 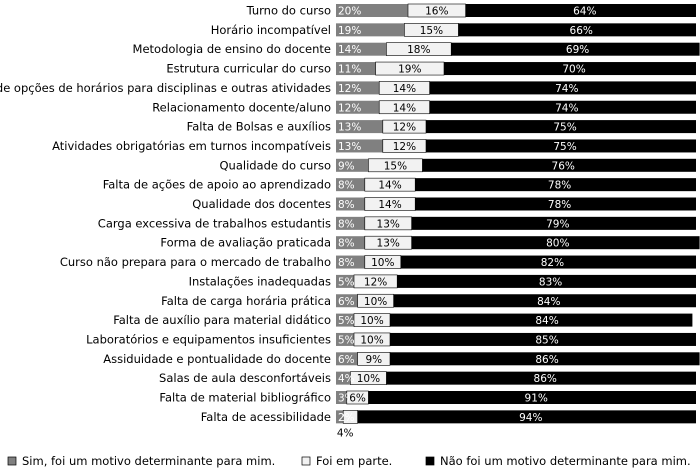 I want to click on category-label: Falta de carga horária prática, so click(x=246, y=301).